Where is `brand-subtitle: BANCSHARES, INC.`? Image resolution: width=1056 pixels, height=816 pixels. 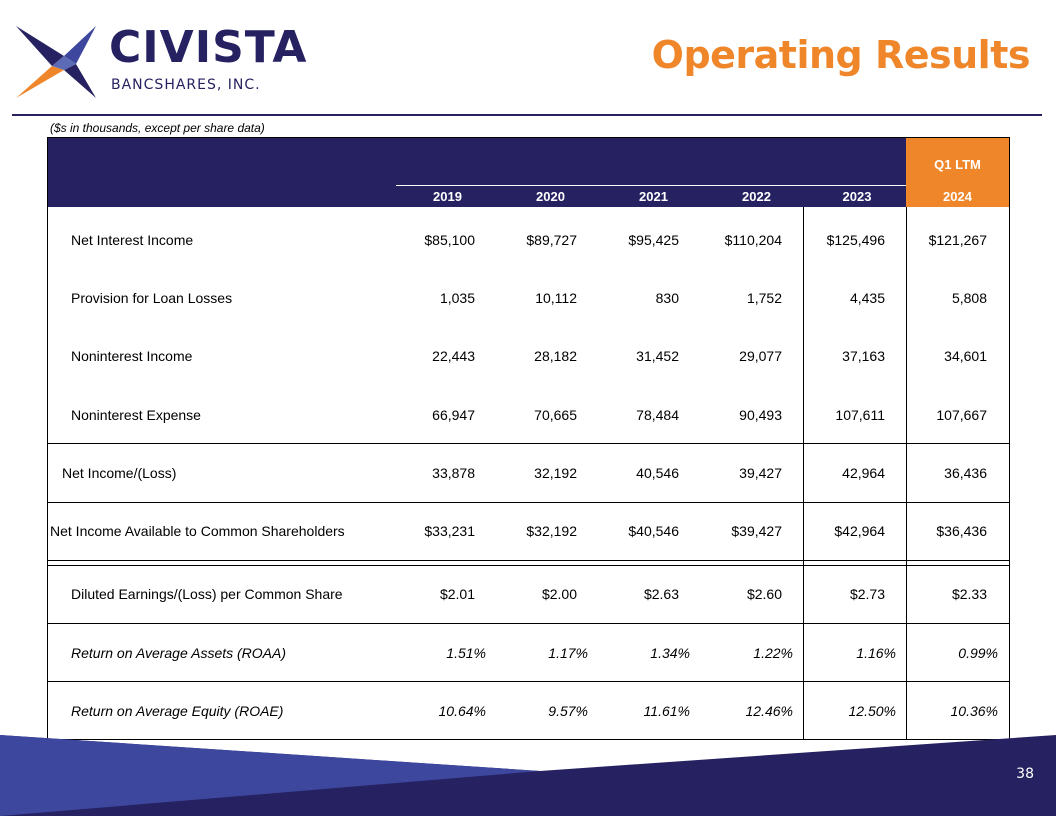 brand-subtitle: BANCSHARES, INC. is located at coordinates (186, 85).